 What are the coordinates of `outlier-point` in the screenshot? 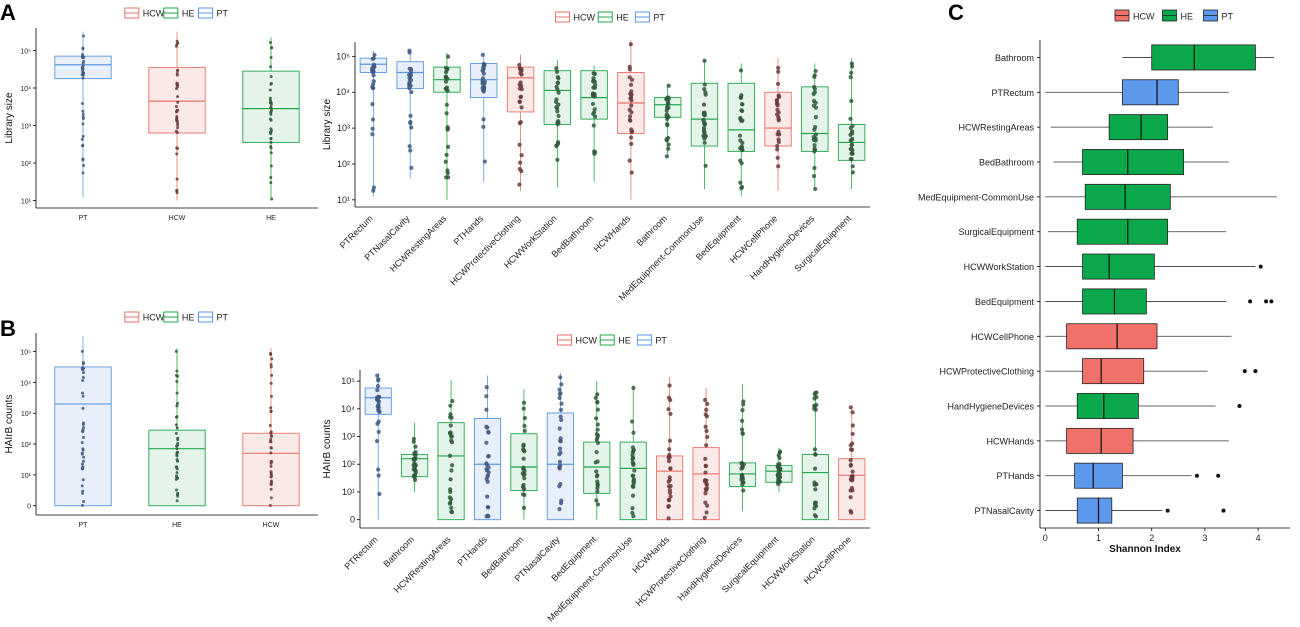 It's located at (1255, 371).